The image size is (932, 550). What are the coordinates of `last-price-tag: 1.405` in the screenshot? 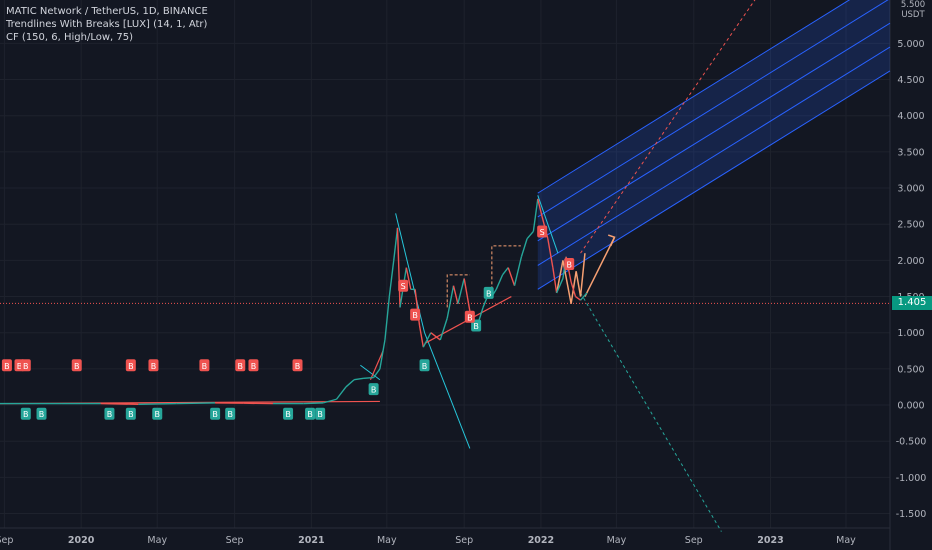 It's located at (912, 303).